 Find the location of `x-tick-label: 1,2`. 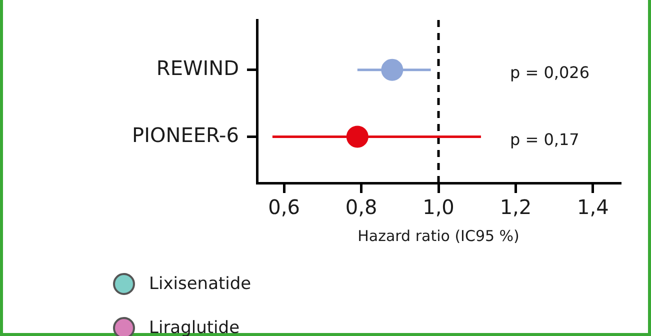

x-tick-label: 1,2 is located at coordinates (516, 207).